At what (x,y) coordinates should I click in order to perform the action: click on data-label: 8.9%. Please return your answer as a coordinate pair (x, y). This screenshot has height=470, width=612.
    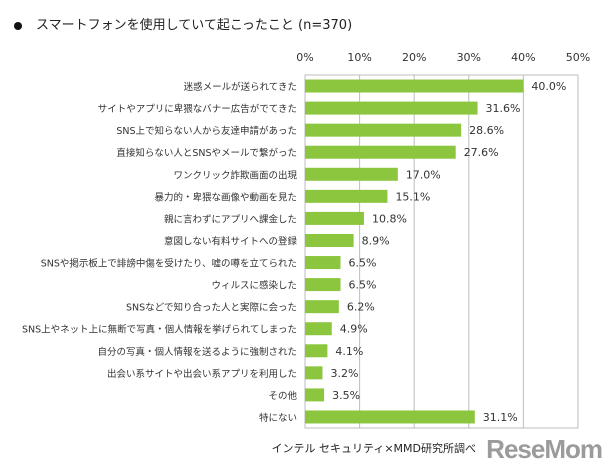
    Looking at the image, I should click on (376, 240).